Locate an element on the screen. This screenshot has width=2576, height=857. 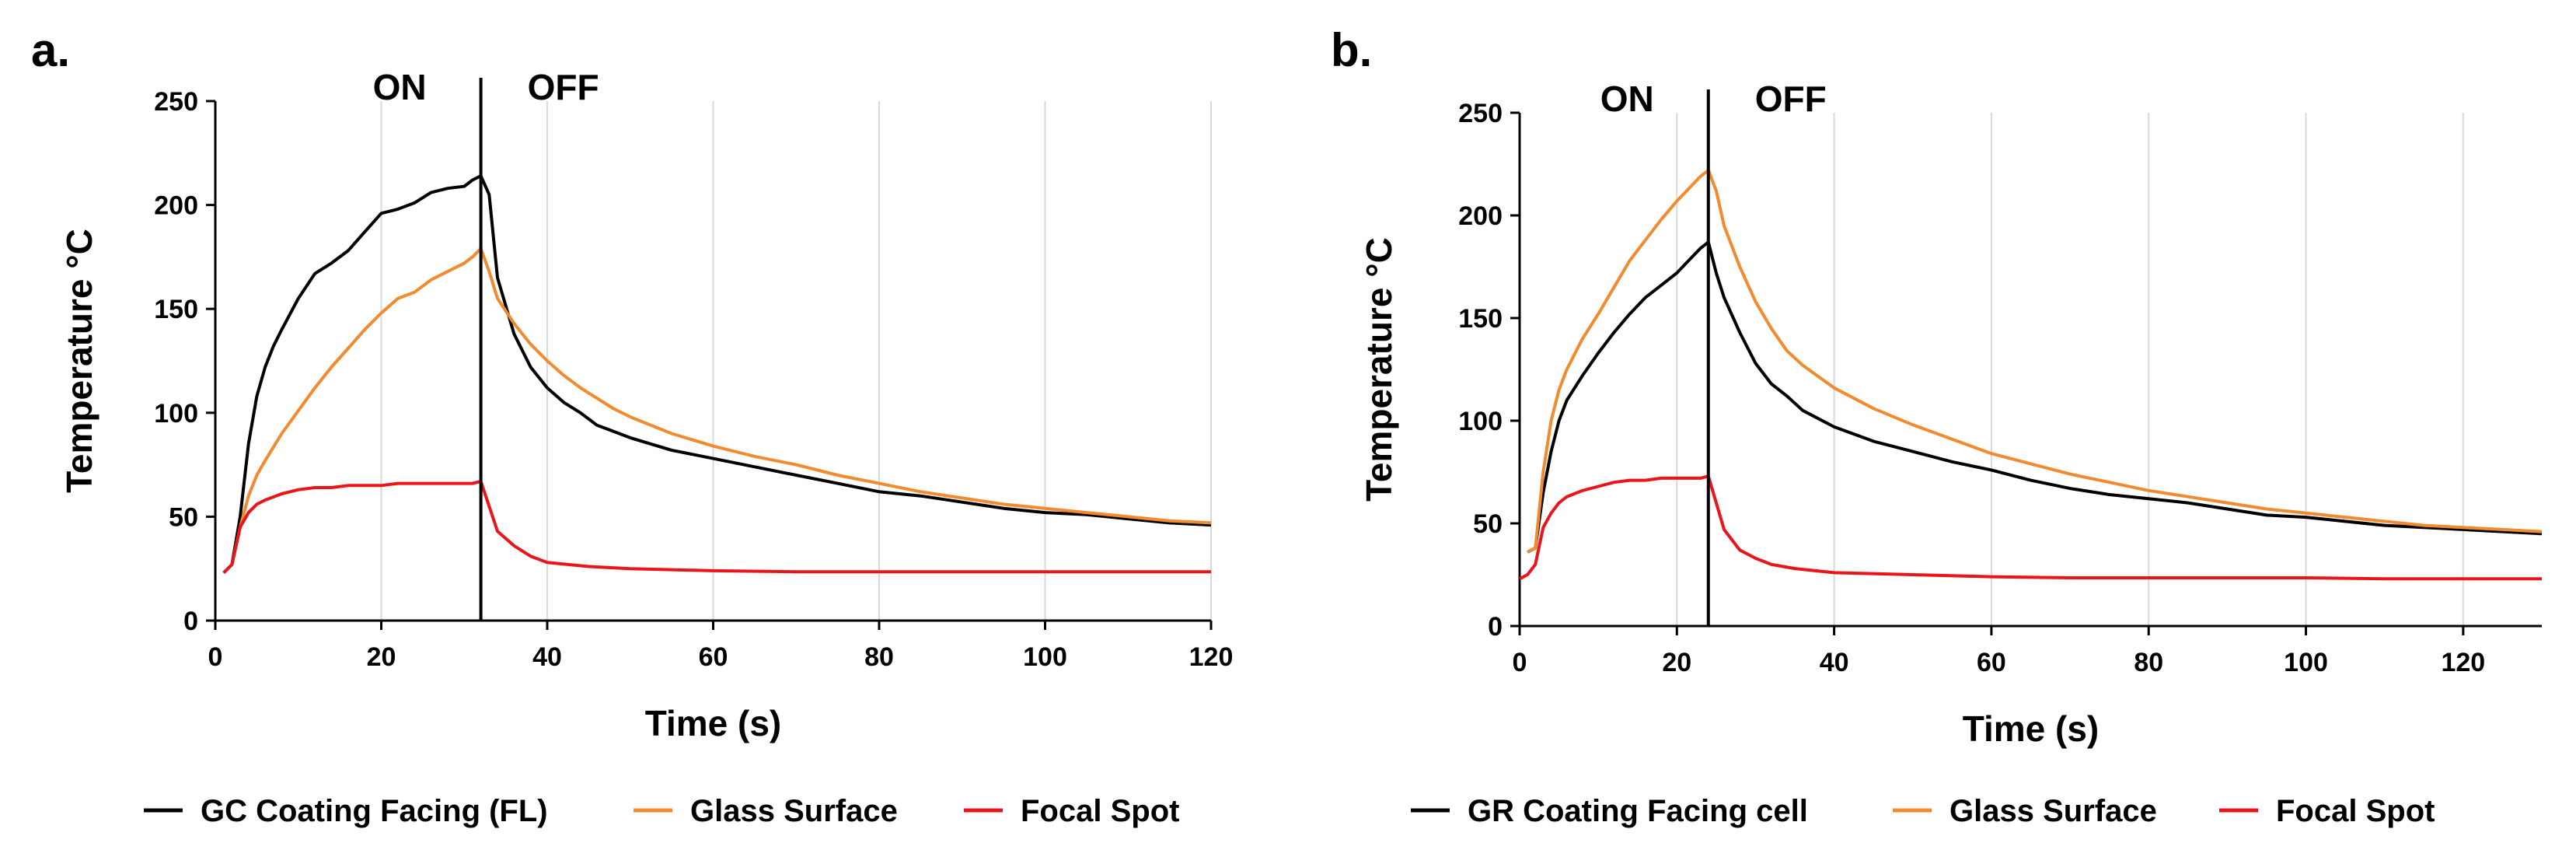
panel-label: a. is located at coordinates (50, 50).